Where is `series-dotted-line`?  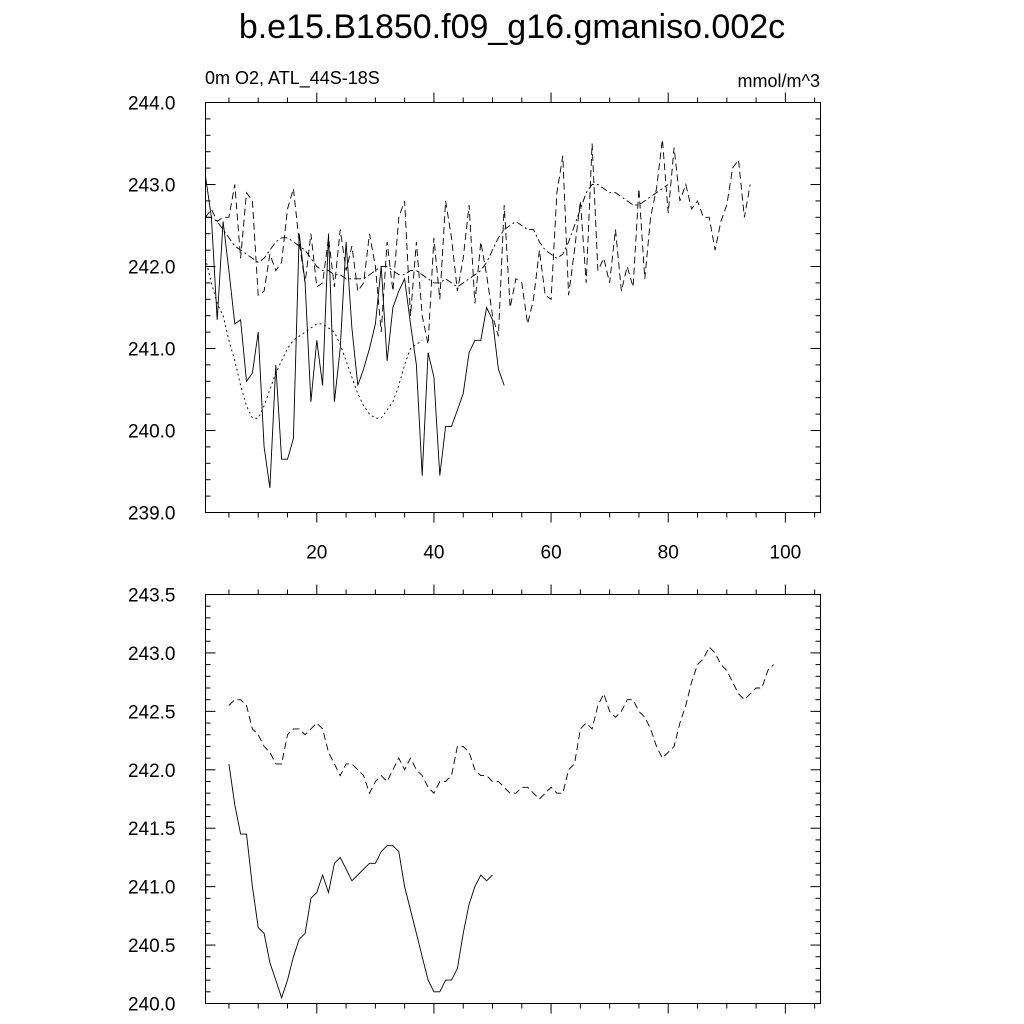 series-dotted-line is located at coordinates (314, 338).